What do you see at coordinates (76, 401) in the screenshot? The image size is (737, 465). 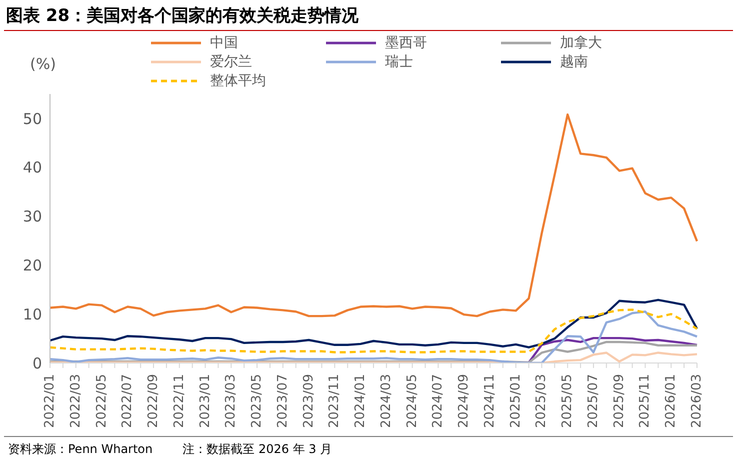 I see `x-tick-label: 2022/03` at bounding box center [76, 401].